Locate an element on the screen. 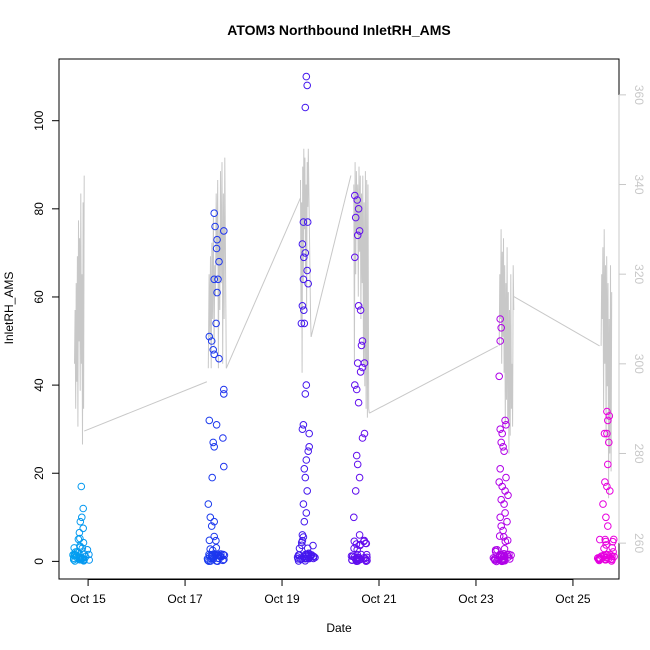 The image size is (650, 650). x-axis-label: Date is located at coordinates (339, 628).